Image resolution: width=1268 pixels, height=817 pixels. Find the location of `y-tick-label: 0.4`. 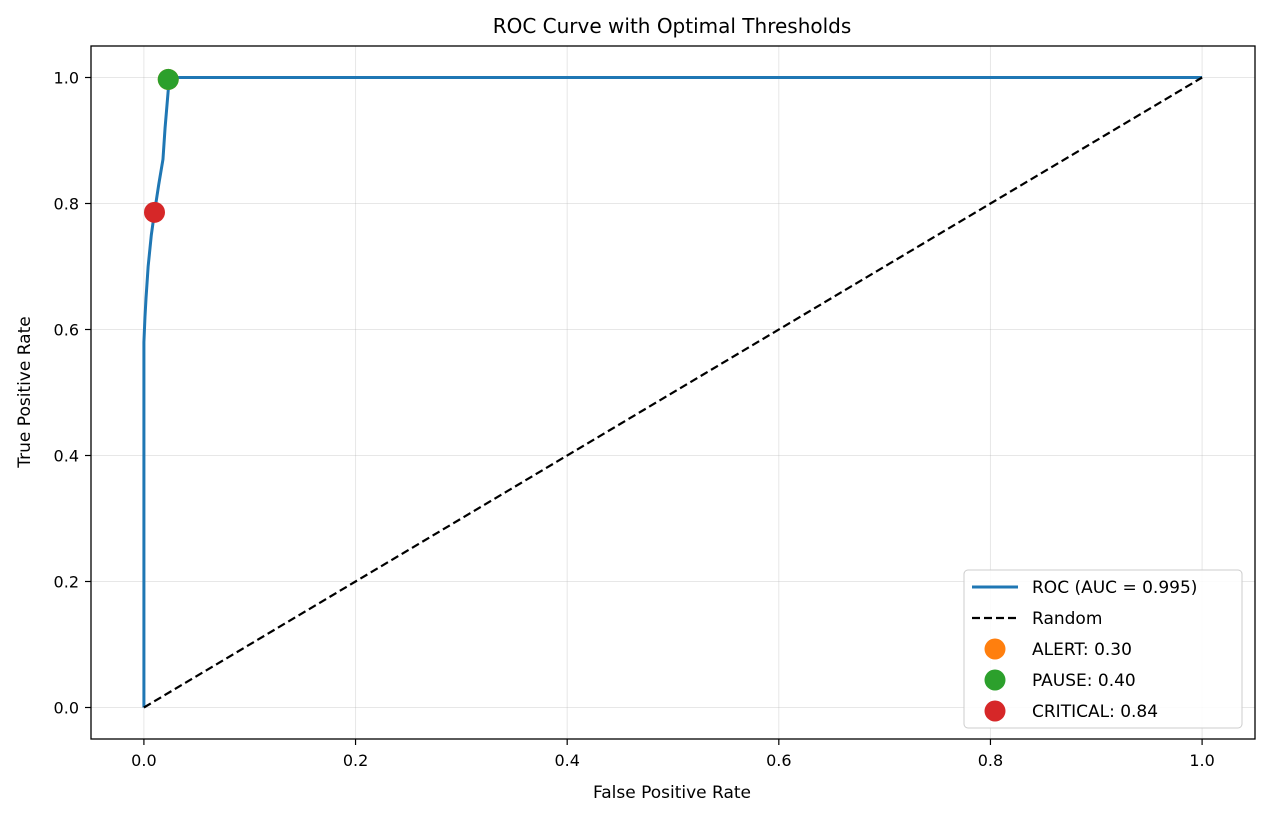

y-tick-label: 0.4 is located at coordinates (66, 456).